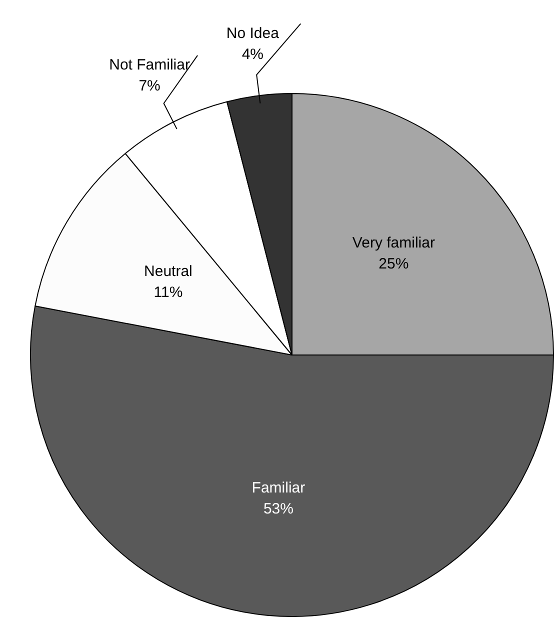 This screenshot has width=554, height=619. What do you see at coordinates (279, 487) in the screenshot?
I see `slice-label: Familiar` at bounding box center [279, 487].